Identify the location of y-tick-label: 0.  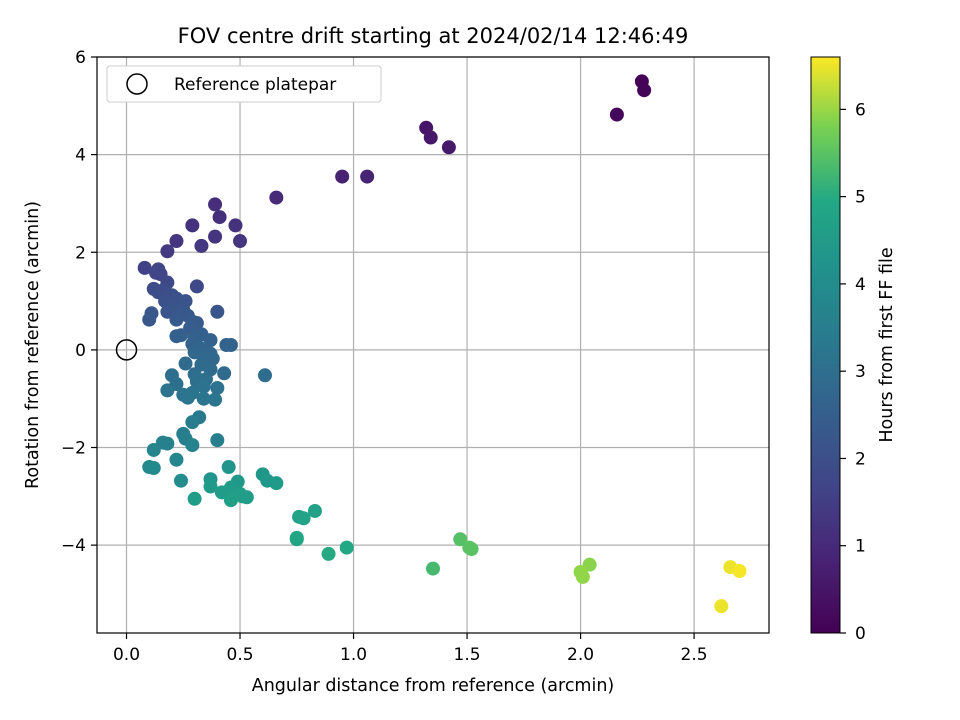
(80, 351).